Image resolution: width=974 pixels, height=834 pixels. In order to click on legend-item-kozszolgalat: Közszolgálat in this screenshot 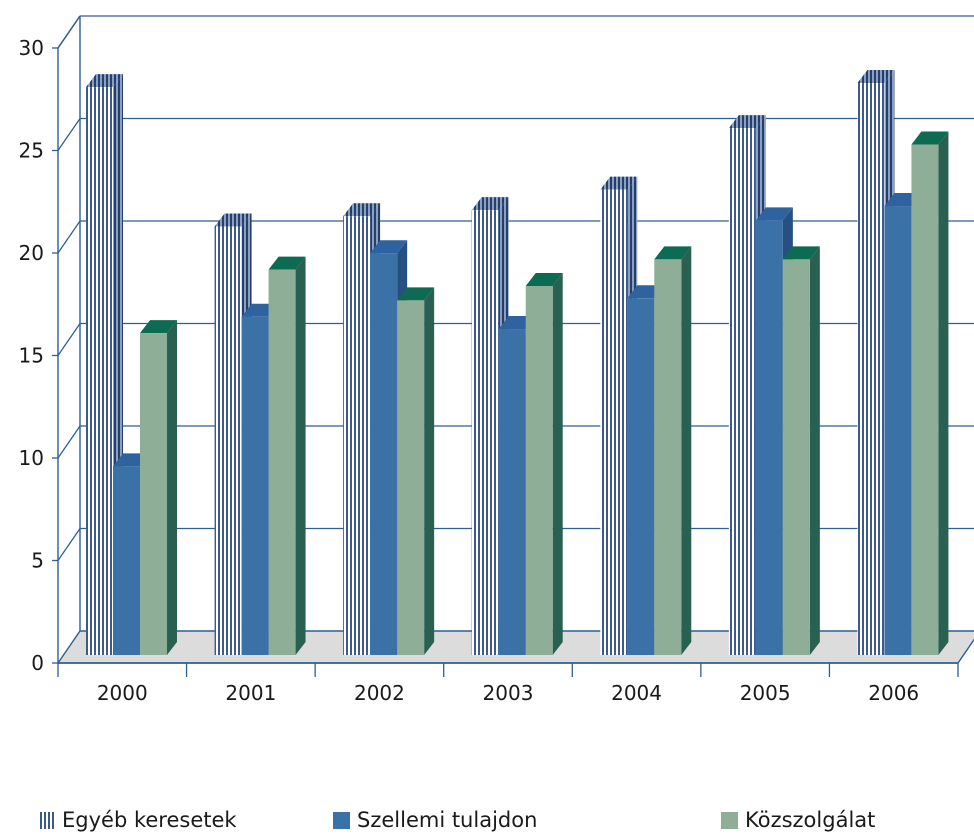, I will do `click(798, 820)`.